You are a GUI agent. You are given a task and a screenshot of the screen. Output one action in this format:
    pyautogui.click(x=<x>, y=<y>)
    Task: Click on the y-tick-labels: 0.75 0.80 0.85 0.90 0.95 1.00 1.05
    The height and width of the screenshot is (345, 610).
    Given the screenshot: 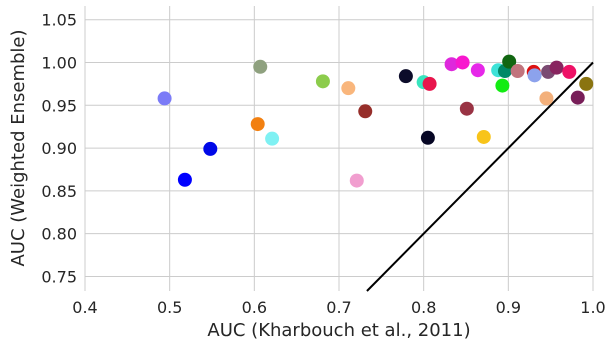 What is the action you would take?
    pyautogui.click(x=59, y=149)
    